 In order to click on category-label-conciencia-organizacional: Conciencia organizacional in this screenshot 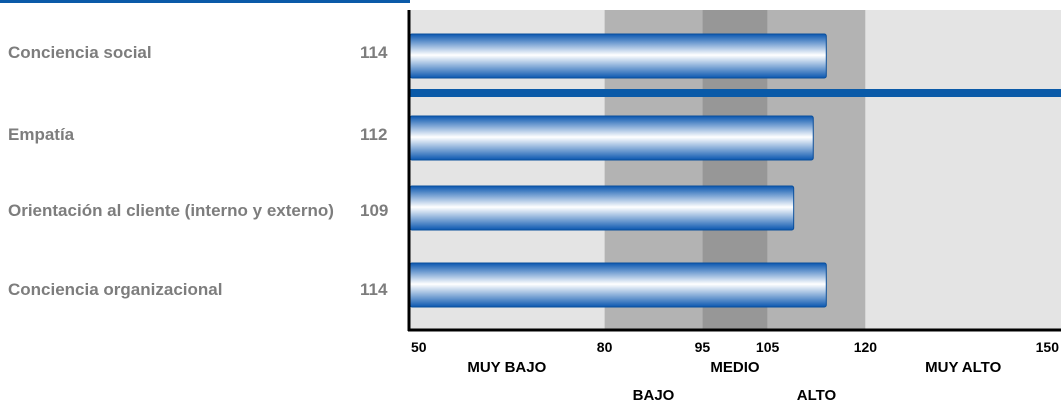, I will do `click(115, 289)`.